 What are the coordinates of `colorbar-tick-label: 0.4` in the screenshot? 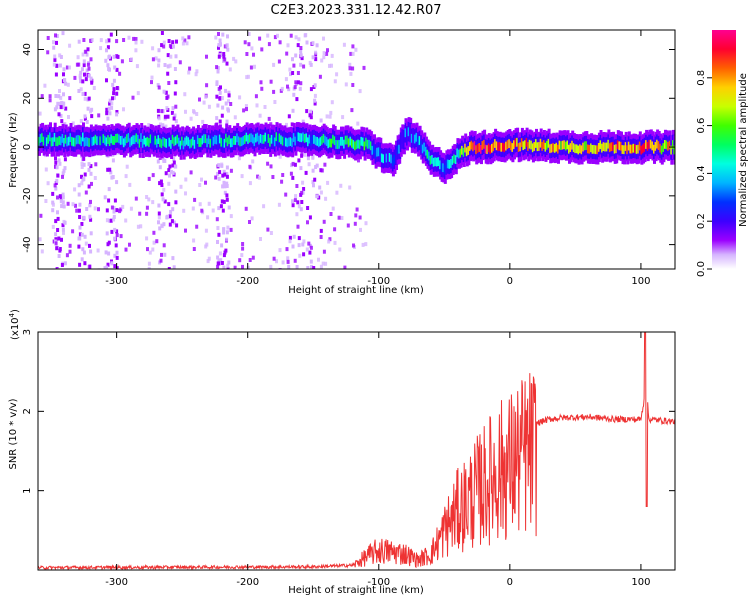 It's located at (701, 173).